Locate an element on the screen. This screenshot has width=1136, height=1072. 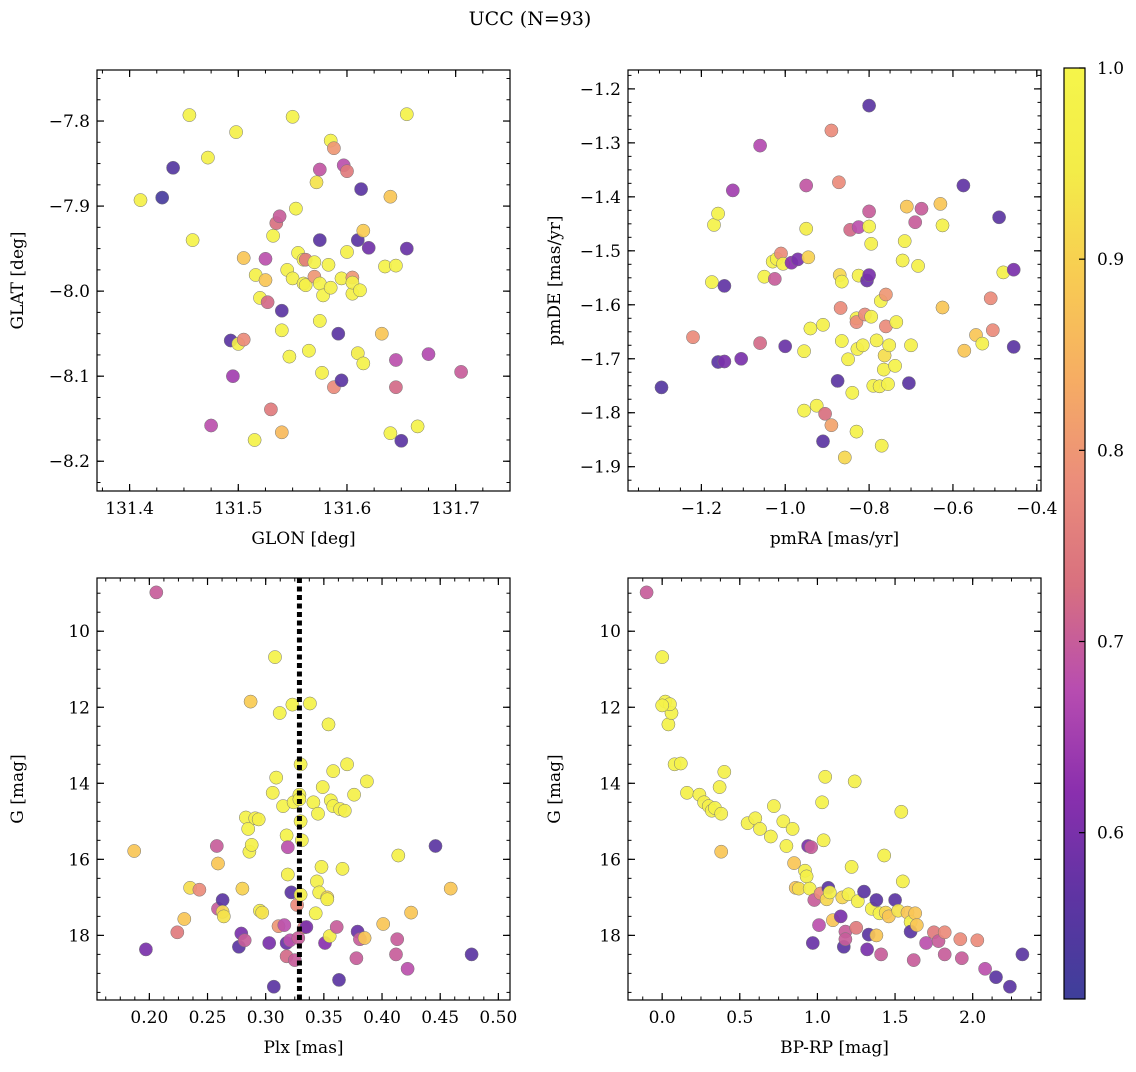
x-tick-label: 0.35 is located at coordinates (324, 1018).